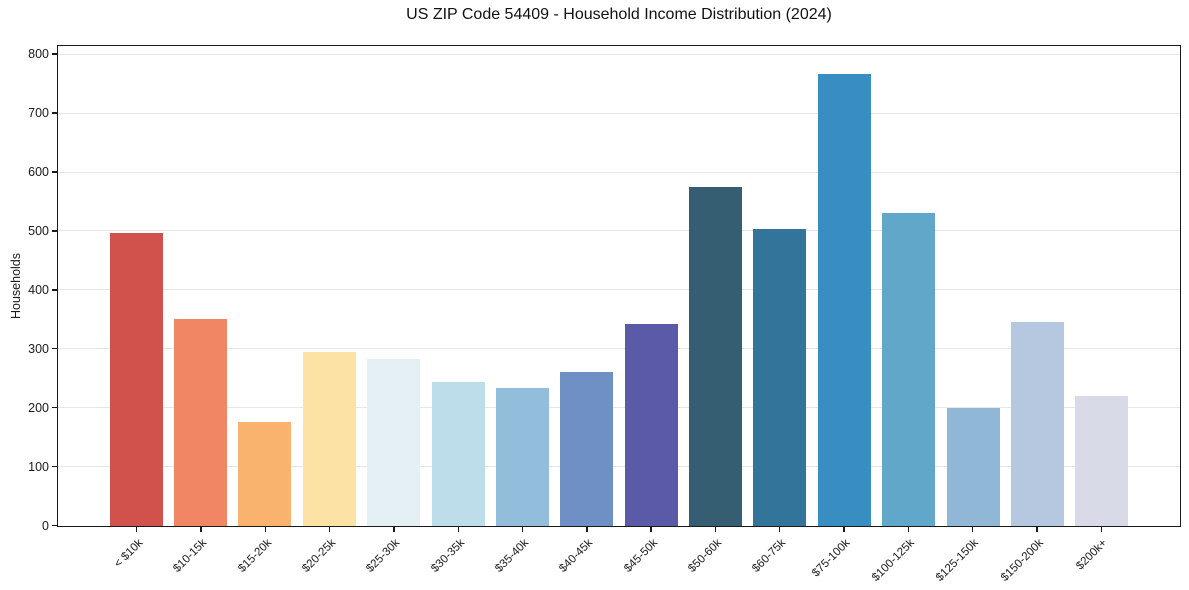 Image resolution: width=1189 pixels, height=590 pixels. I want to click on x-label-slot: $200k+, so click(1101, 562).